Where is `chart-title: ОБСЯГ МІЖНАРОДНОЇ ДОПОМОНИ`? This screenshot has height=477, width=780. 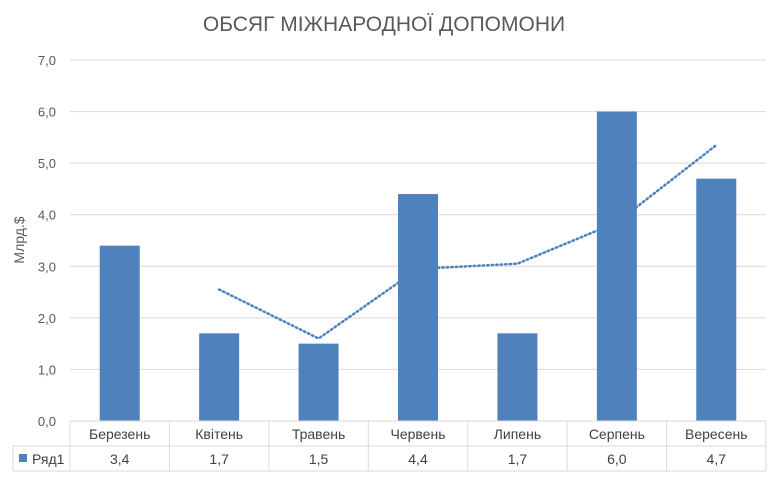 chart-title: ОБСЯГ МІЖНАРОДНОЇ ДОПОМОНИ is located at coordinates (384, 24).